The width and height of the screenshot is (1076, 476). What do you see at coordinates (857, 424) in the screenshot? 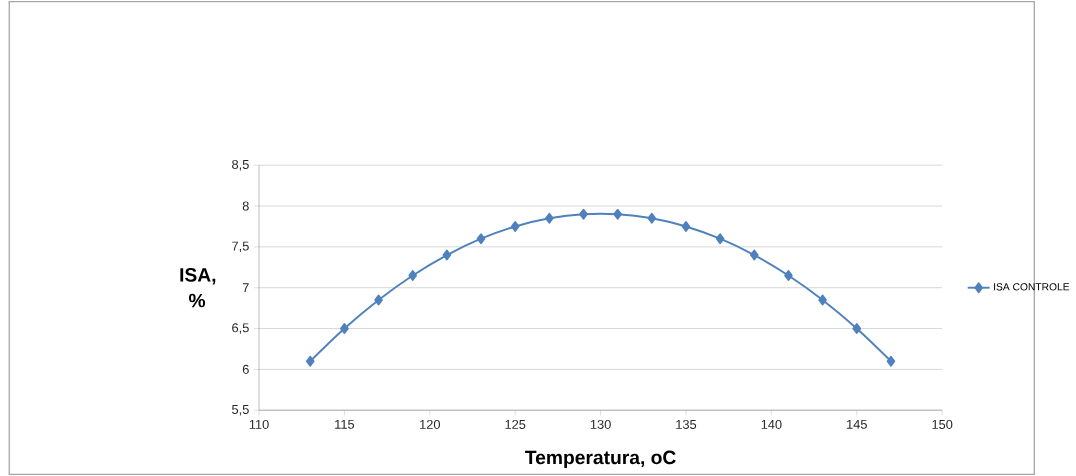
I see `x-tick-label: 145` at bounding box center [857, 424].